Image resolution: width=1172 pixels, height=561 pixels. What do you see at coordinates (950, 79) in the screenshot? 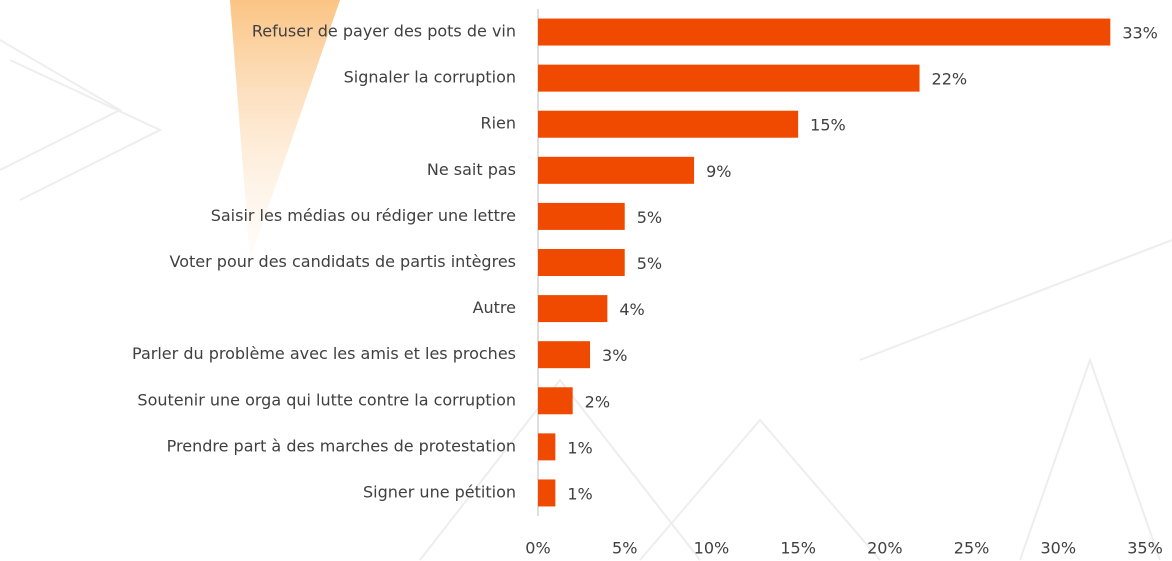
I see `value-label: 22%` at bounding box center [950, 79].